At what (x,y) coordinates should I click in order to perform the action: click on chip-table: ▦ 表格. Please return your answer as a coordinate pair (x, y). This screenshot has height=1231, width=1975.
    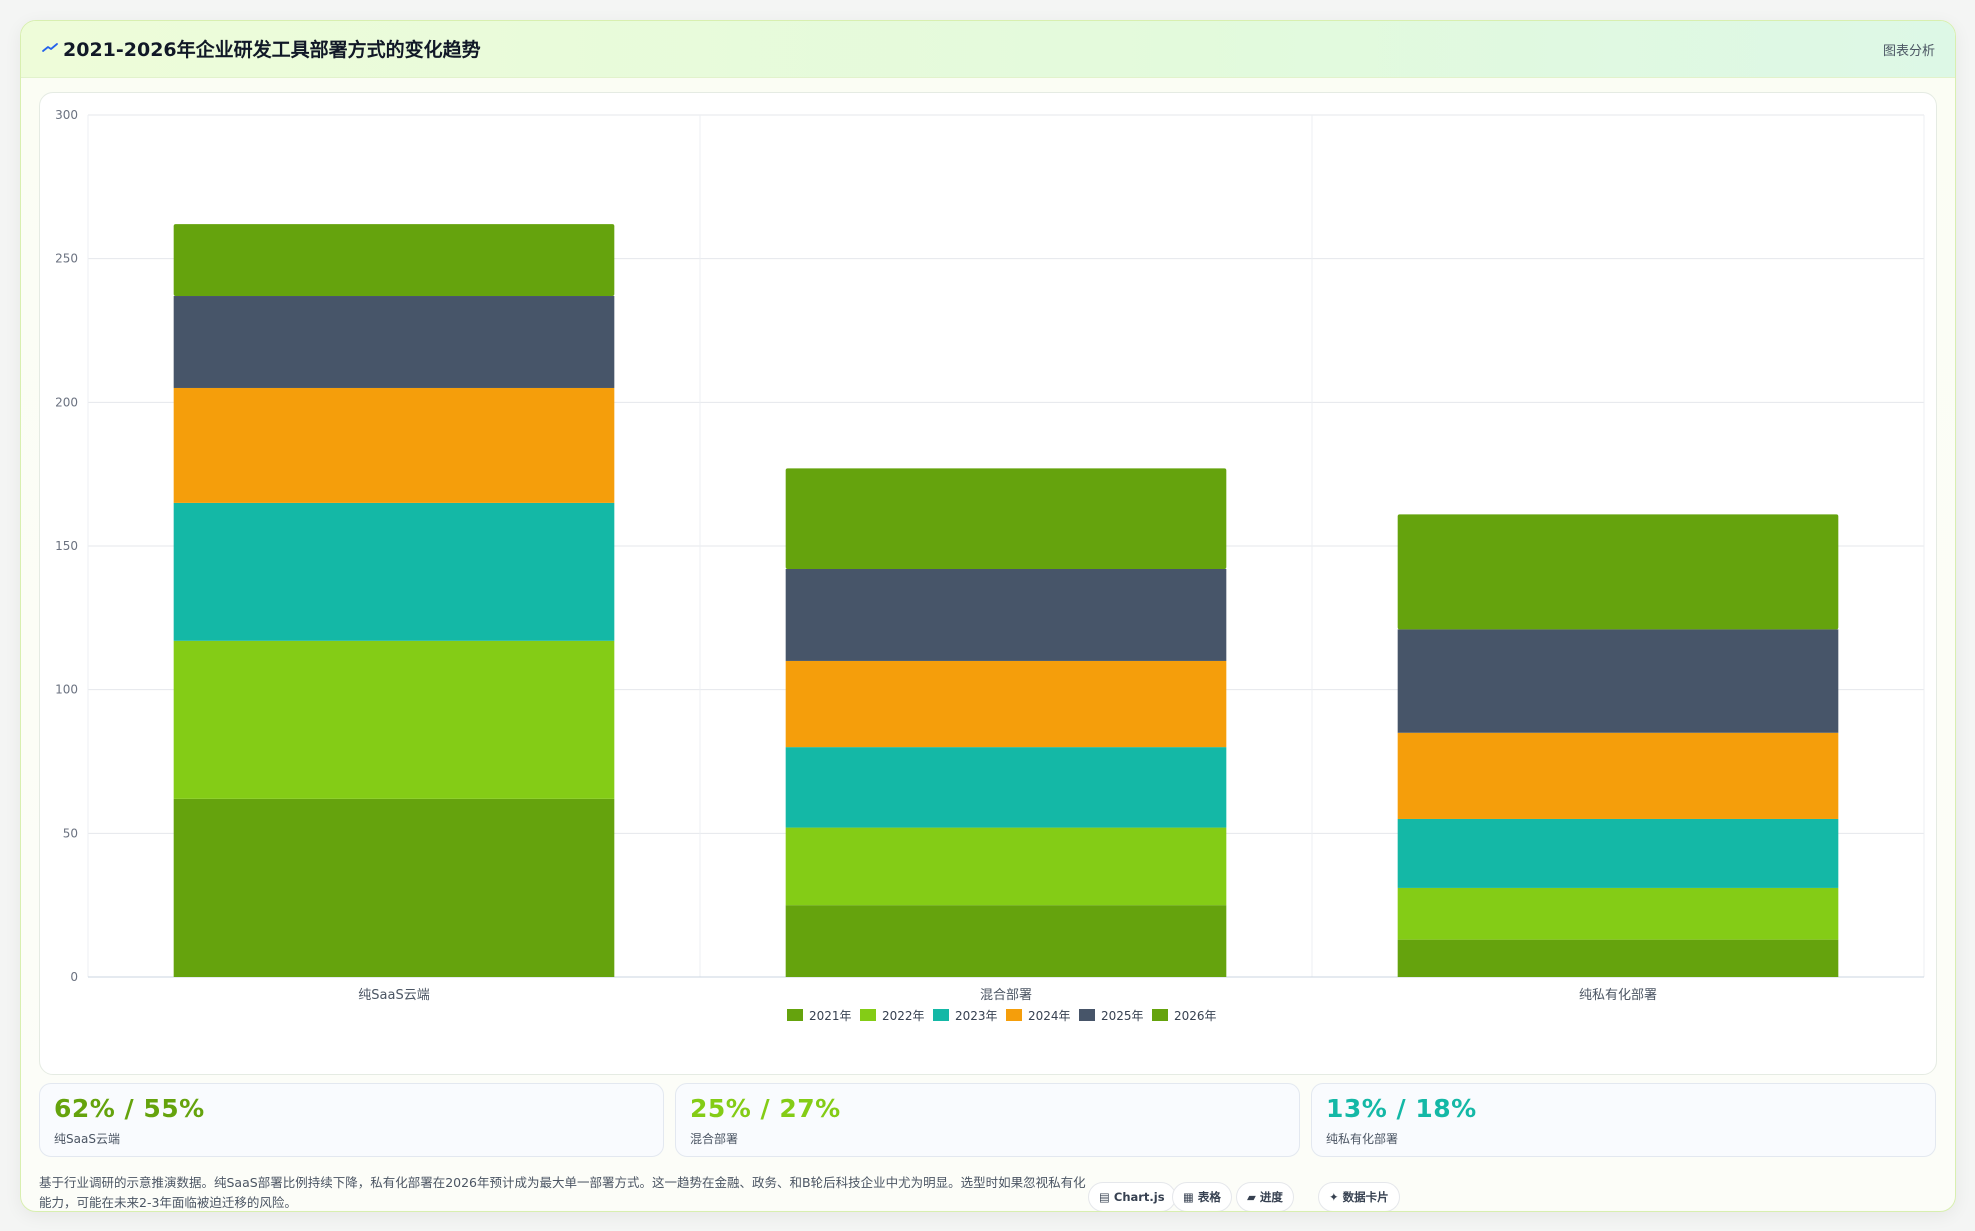
    Looking at the image, I should click on (1202, 1196).